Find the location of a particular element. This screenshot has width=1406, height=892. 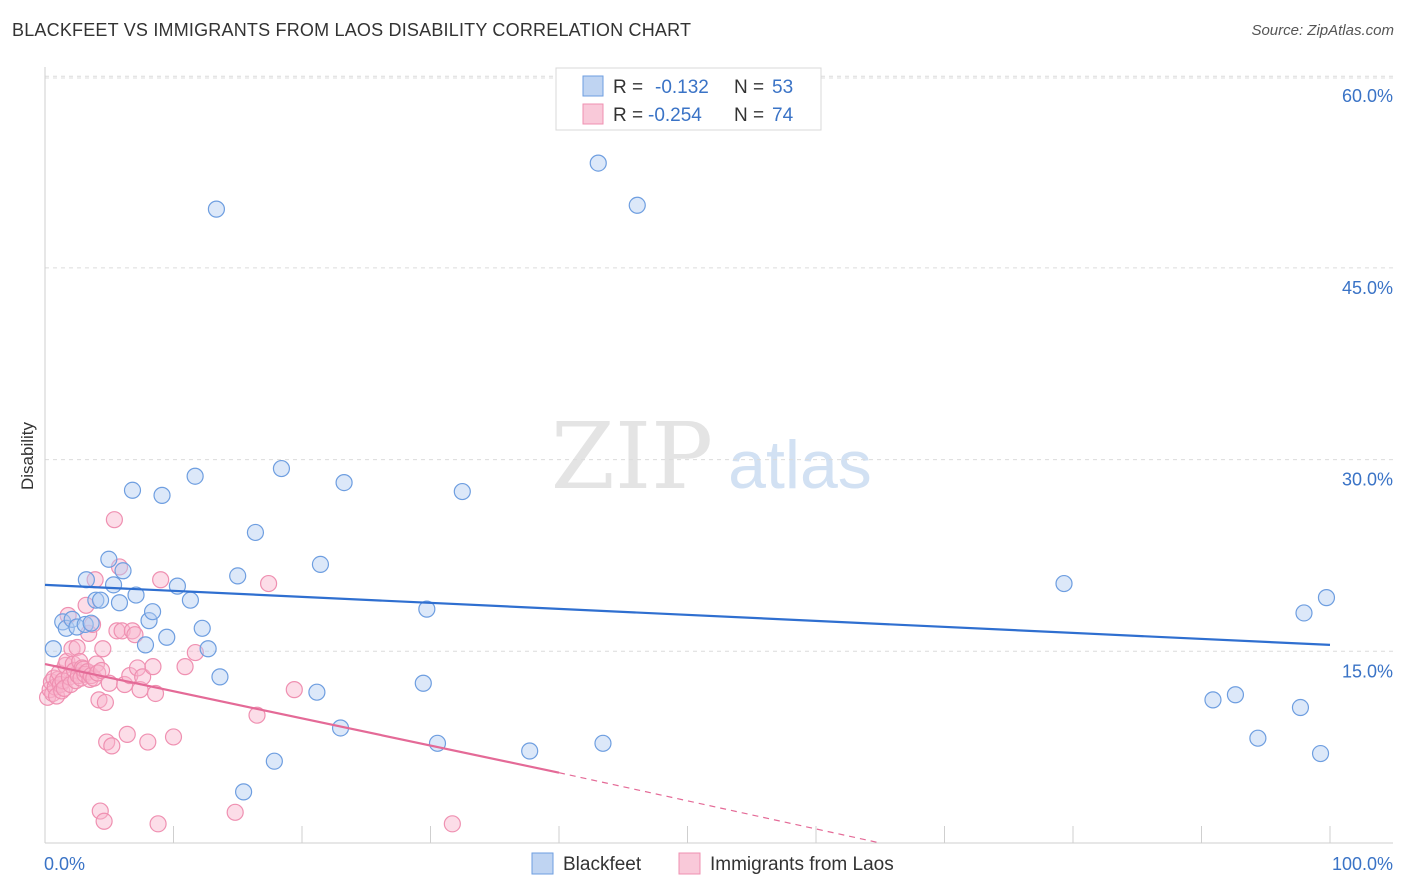

watermark-atlas: atlas is located at coordinates (800, 465).